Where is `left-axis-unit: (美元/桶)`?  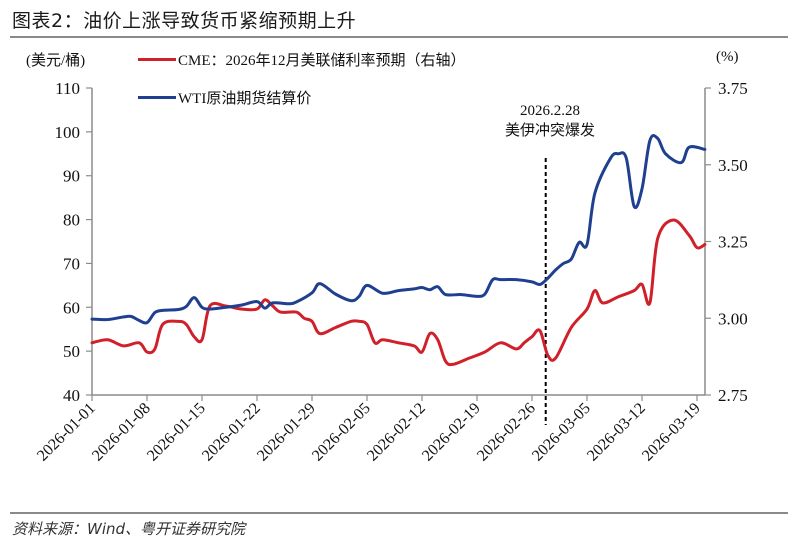
left-axis-unit: (美元/桶) is located at coordinates (56, 61).